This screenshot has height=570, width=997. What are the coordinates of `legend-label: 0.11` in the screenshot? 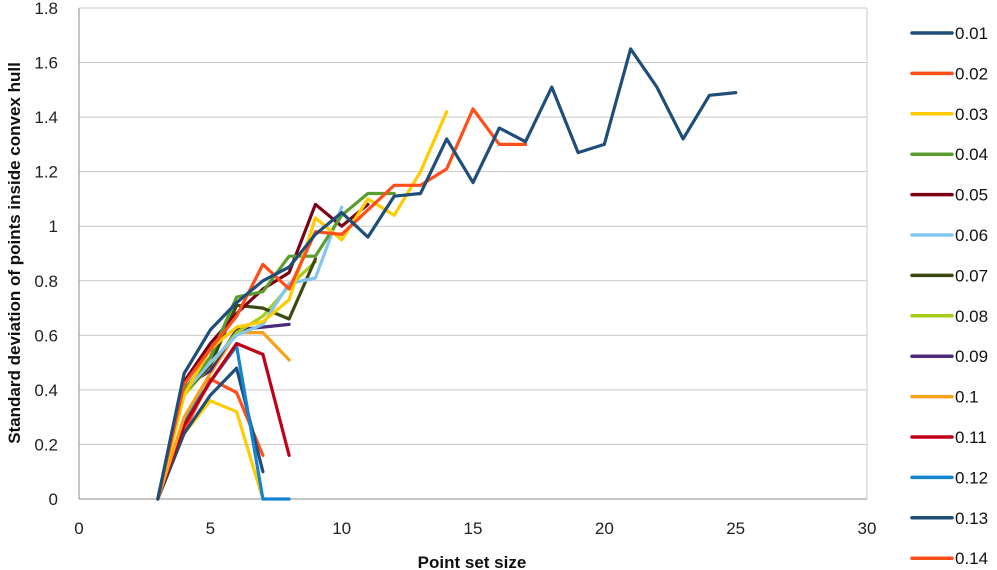 It's located at (971, 437).